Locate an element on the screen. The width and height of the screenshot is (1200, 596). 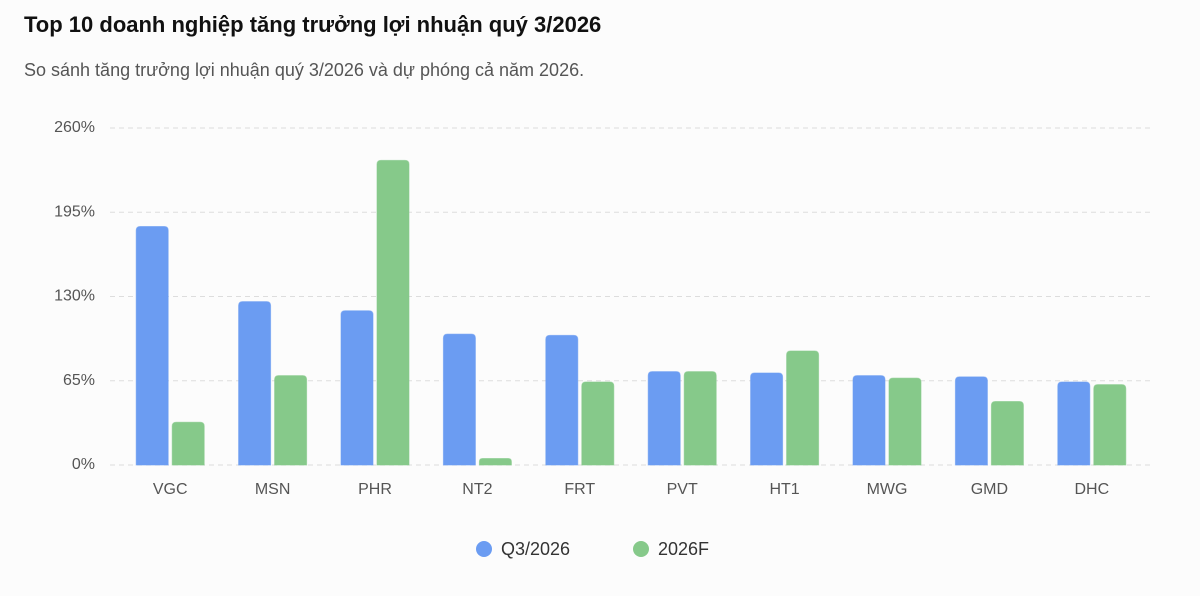
legend-label: Q3/2026 is located at coordinates (535, 549).